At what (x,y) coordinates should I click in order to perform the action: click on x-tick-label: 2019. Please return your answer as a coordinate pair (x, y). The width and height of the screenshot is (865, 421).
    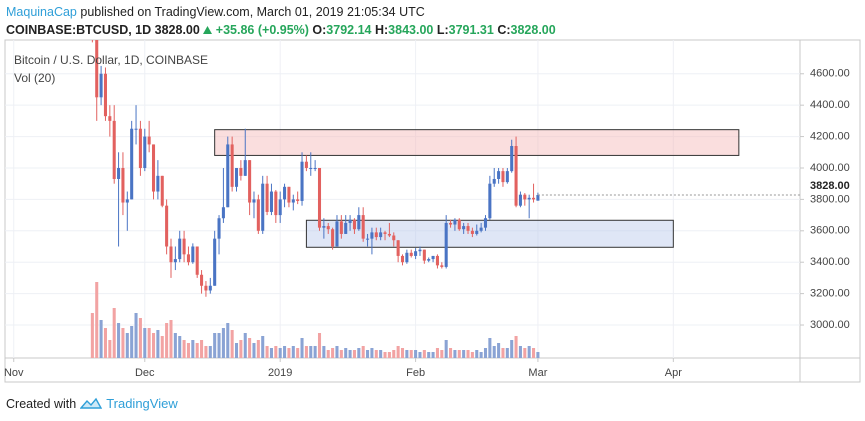
    Looking at the image, I should click on (280, 373).